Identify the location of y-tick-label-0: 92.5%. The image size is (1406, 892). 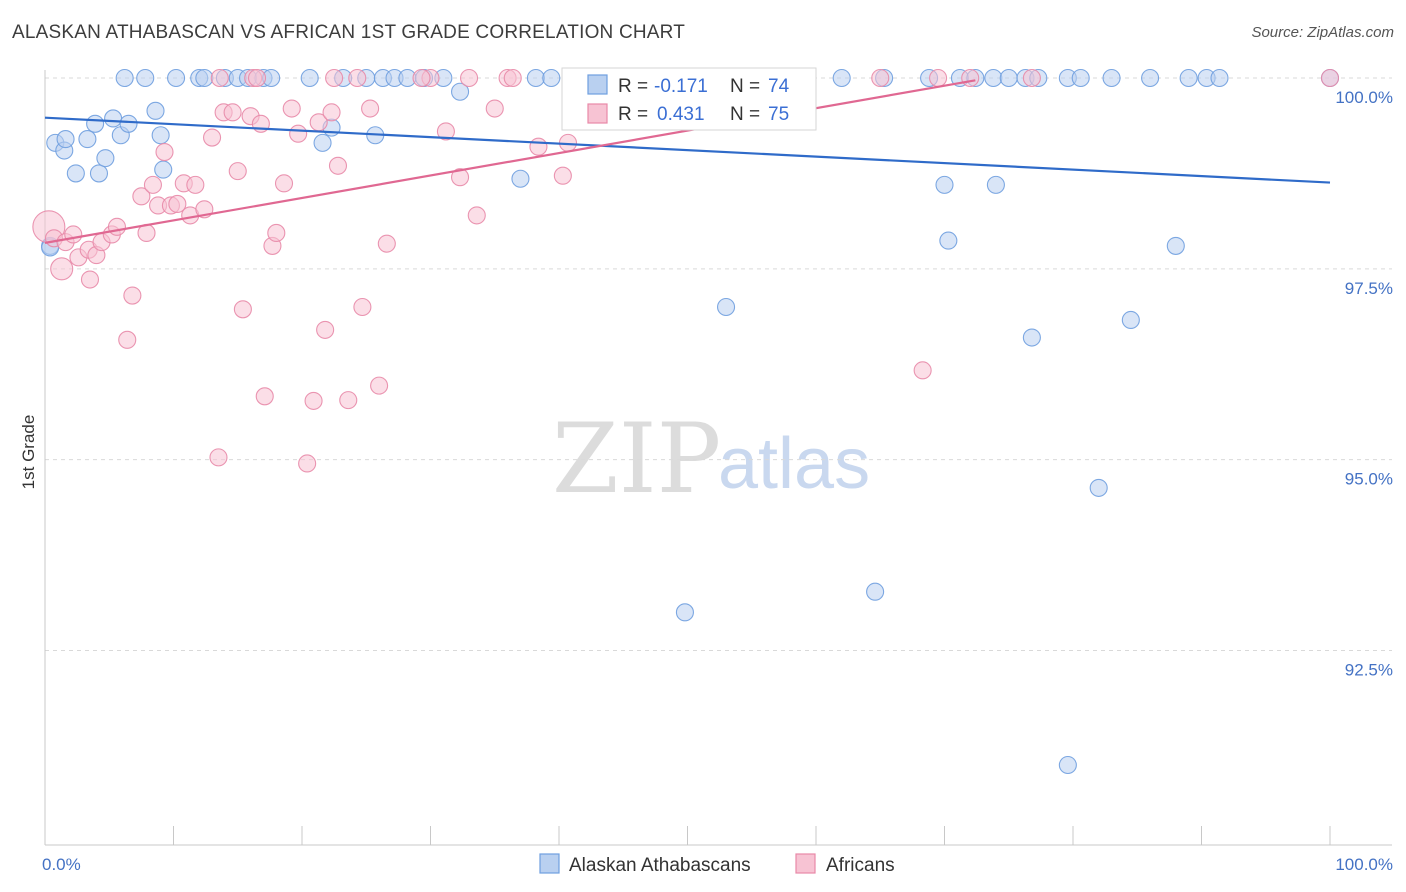
(1369, 670).